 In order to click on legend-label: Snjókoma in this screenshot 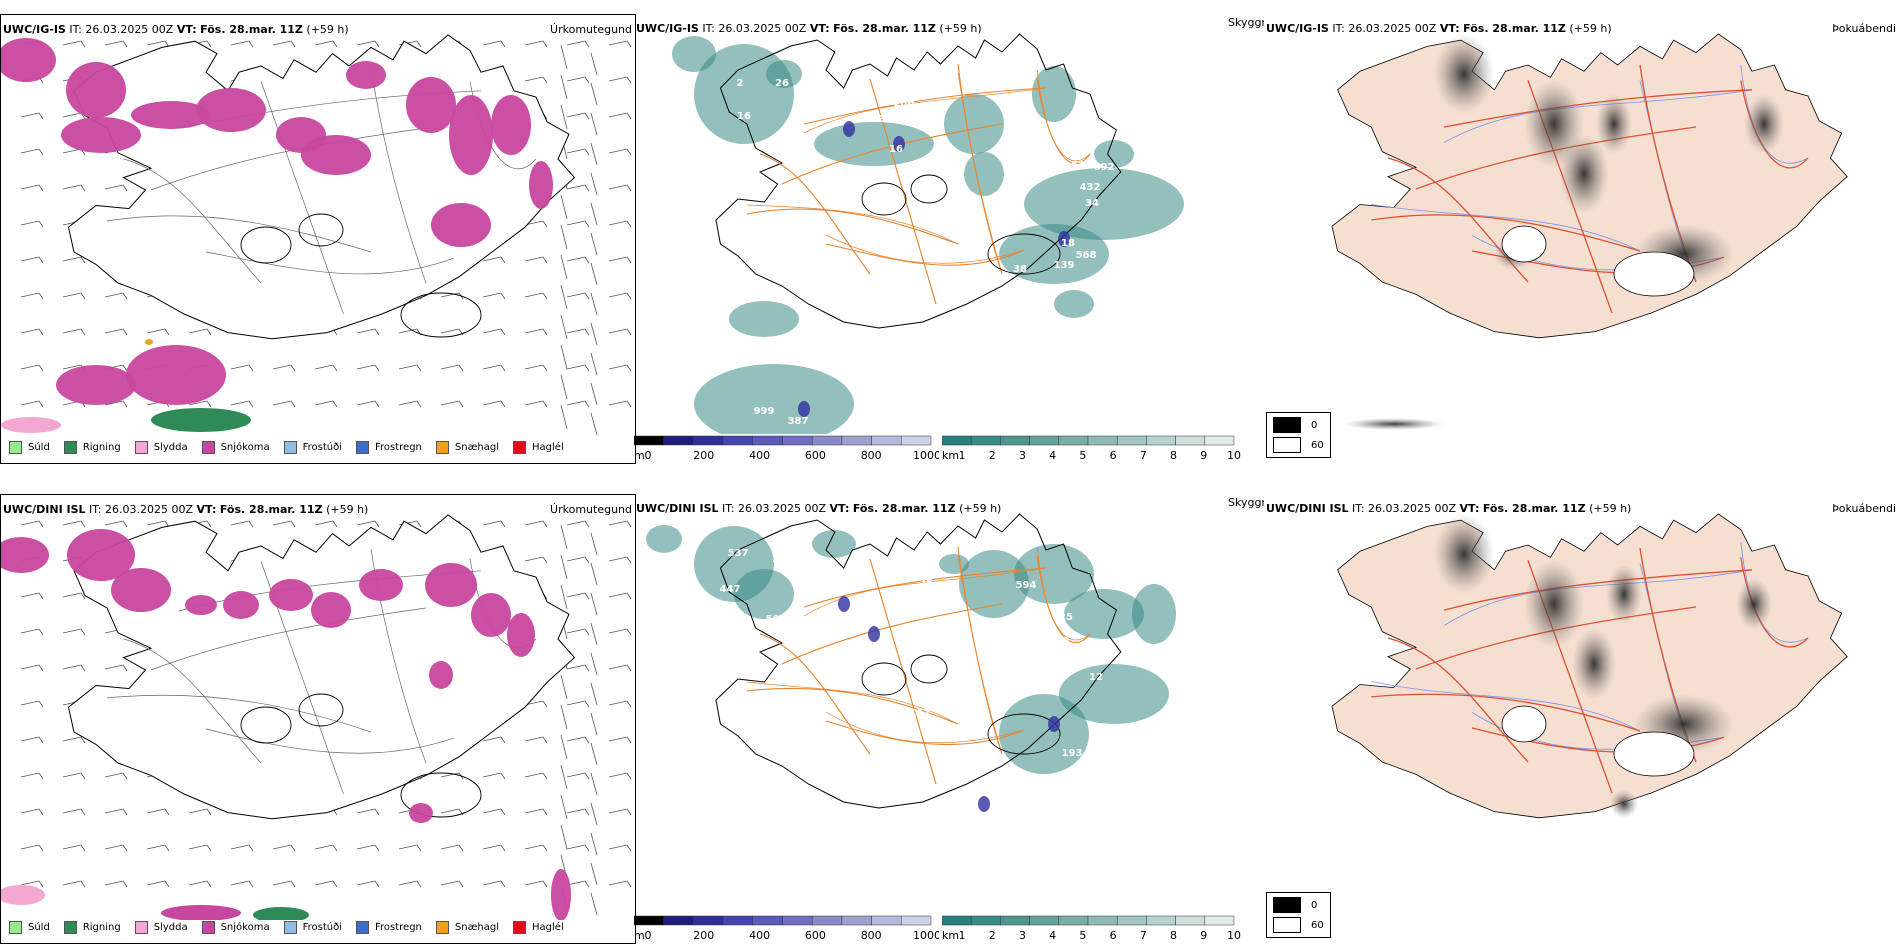, I will do `click(245, 447)`.